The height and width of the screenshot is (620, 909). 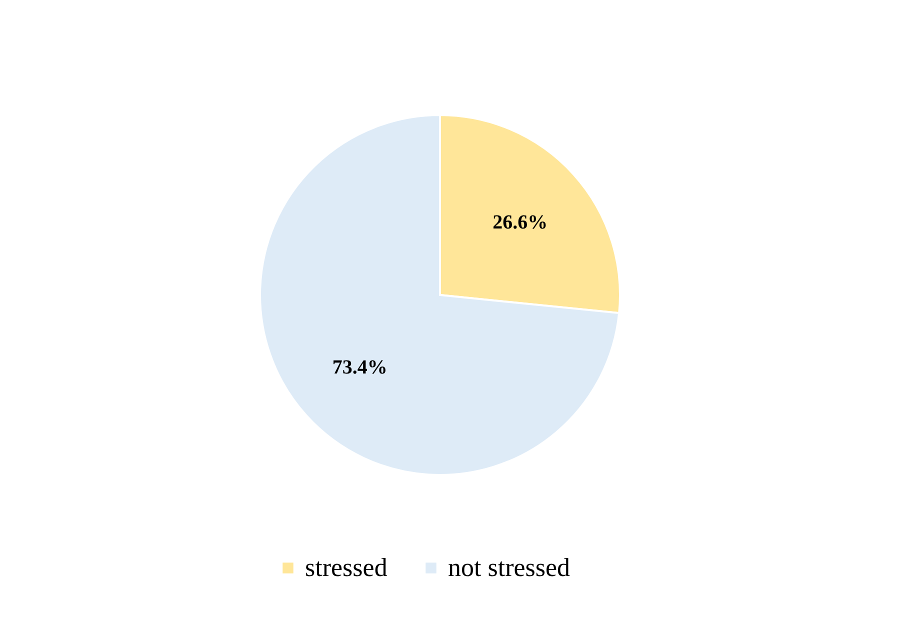 I want to click on legend-label: stressed, so click(x=346, y=567).